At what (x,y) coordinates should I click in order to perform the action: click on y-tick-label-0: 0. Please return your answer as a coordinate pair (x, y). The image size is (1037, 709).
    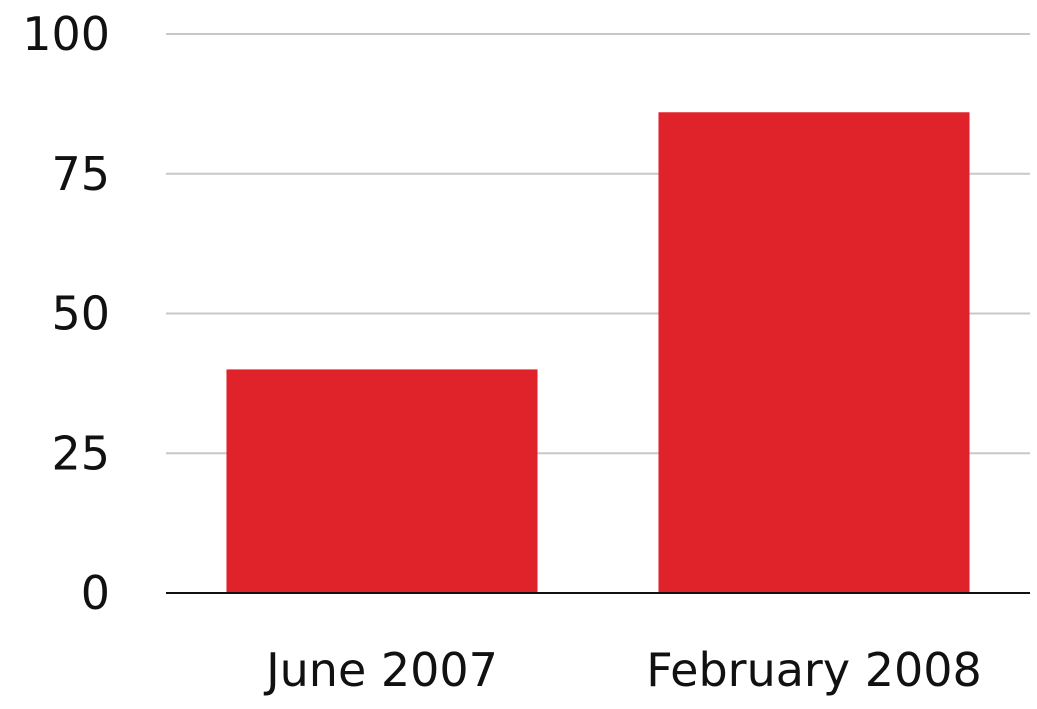
    Looking at the image, I should click on (95, 593).